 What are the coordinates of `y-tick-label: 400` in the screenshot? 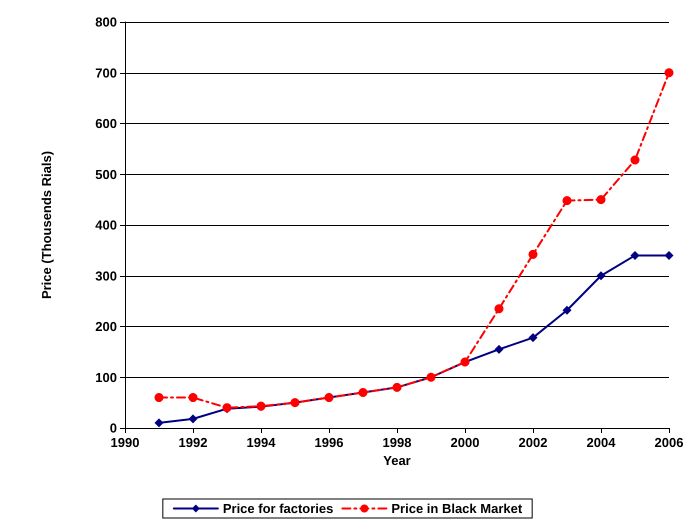 It's located at (106, 225).